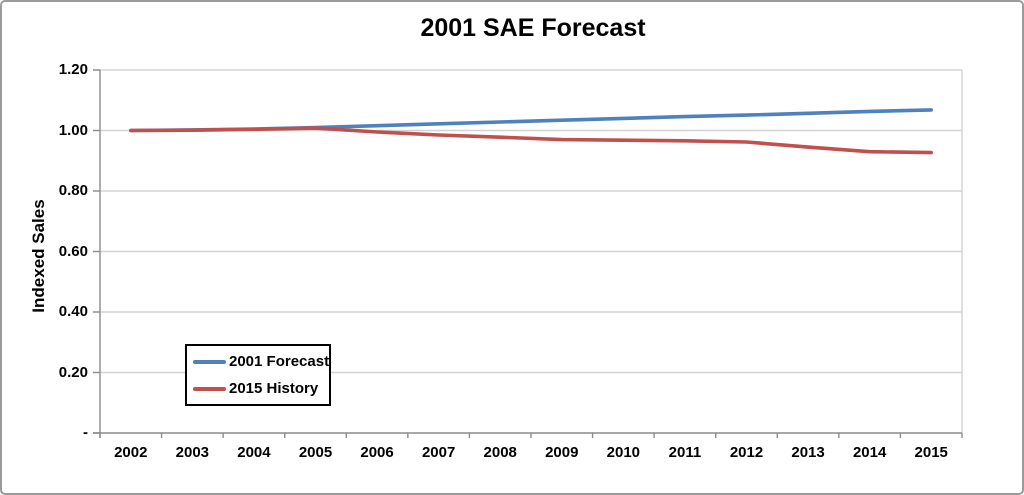  Describe the element at coordinates (685, 452) in the screenshot. I see `x-tick-label: 2011` at that location.